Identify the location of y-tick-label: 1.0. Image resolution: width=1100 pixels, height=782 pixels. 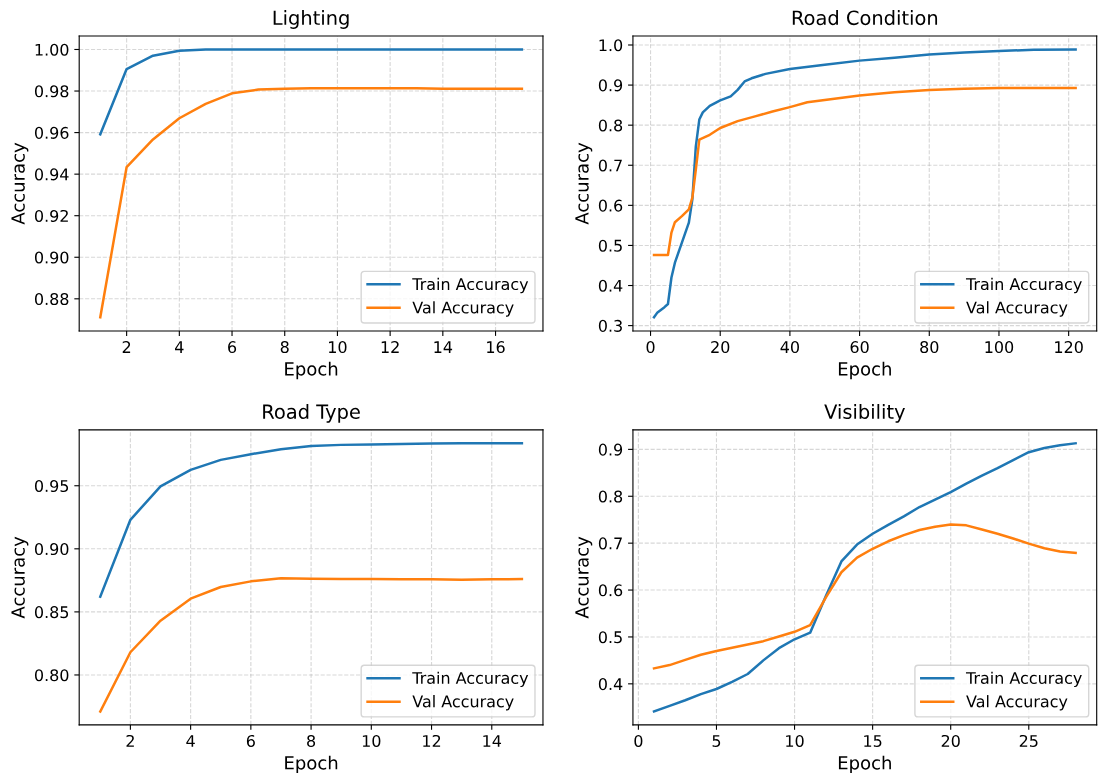
(611, 45).